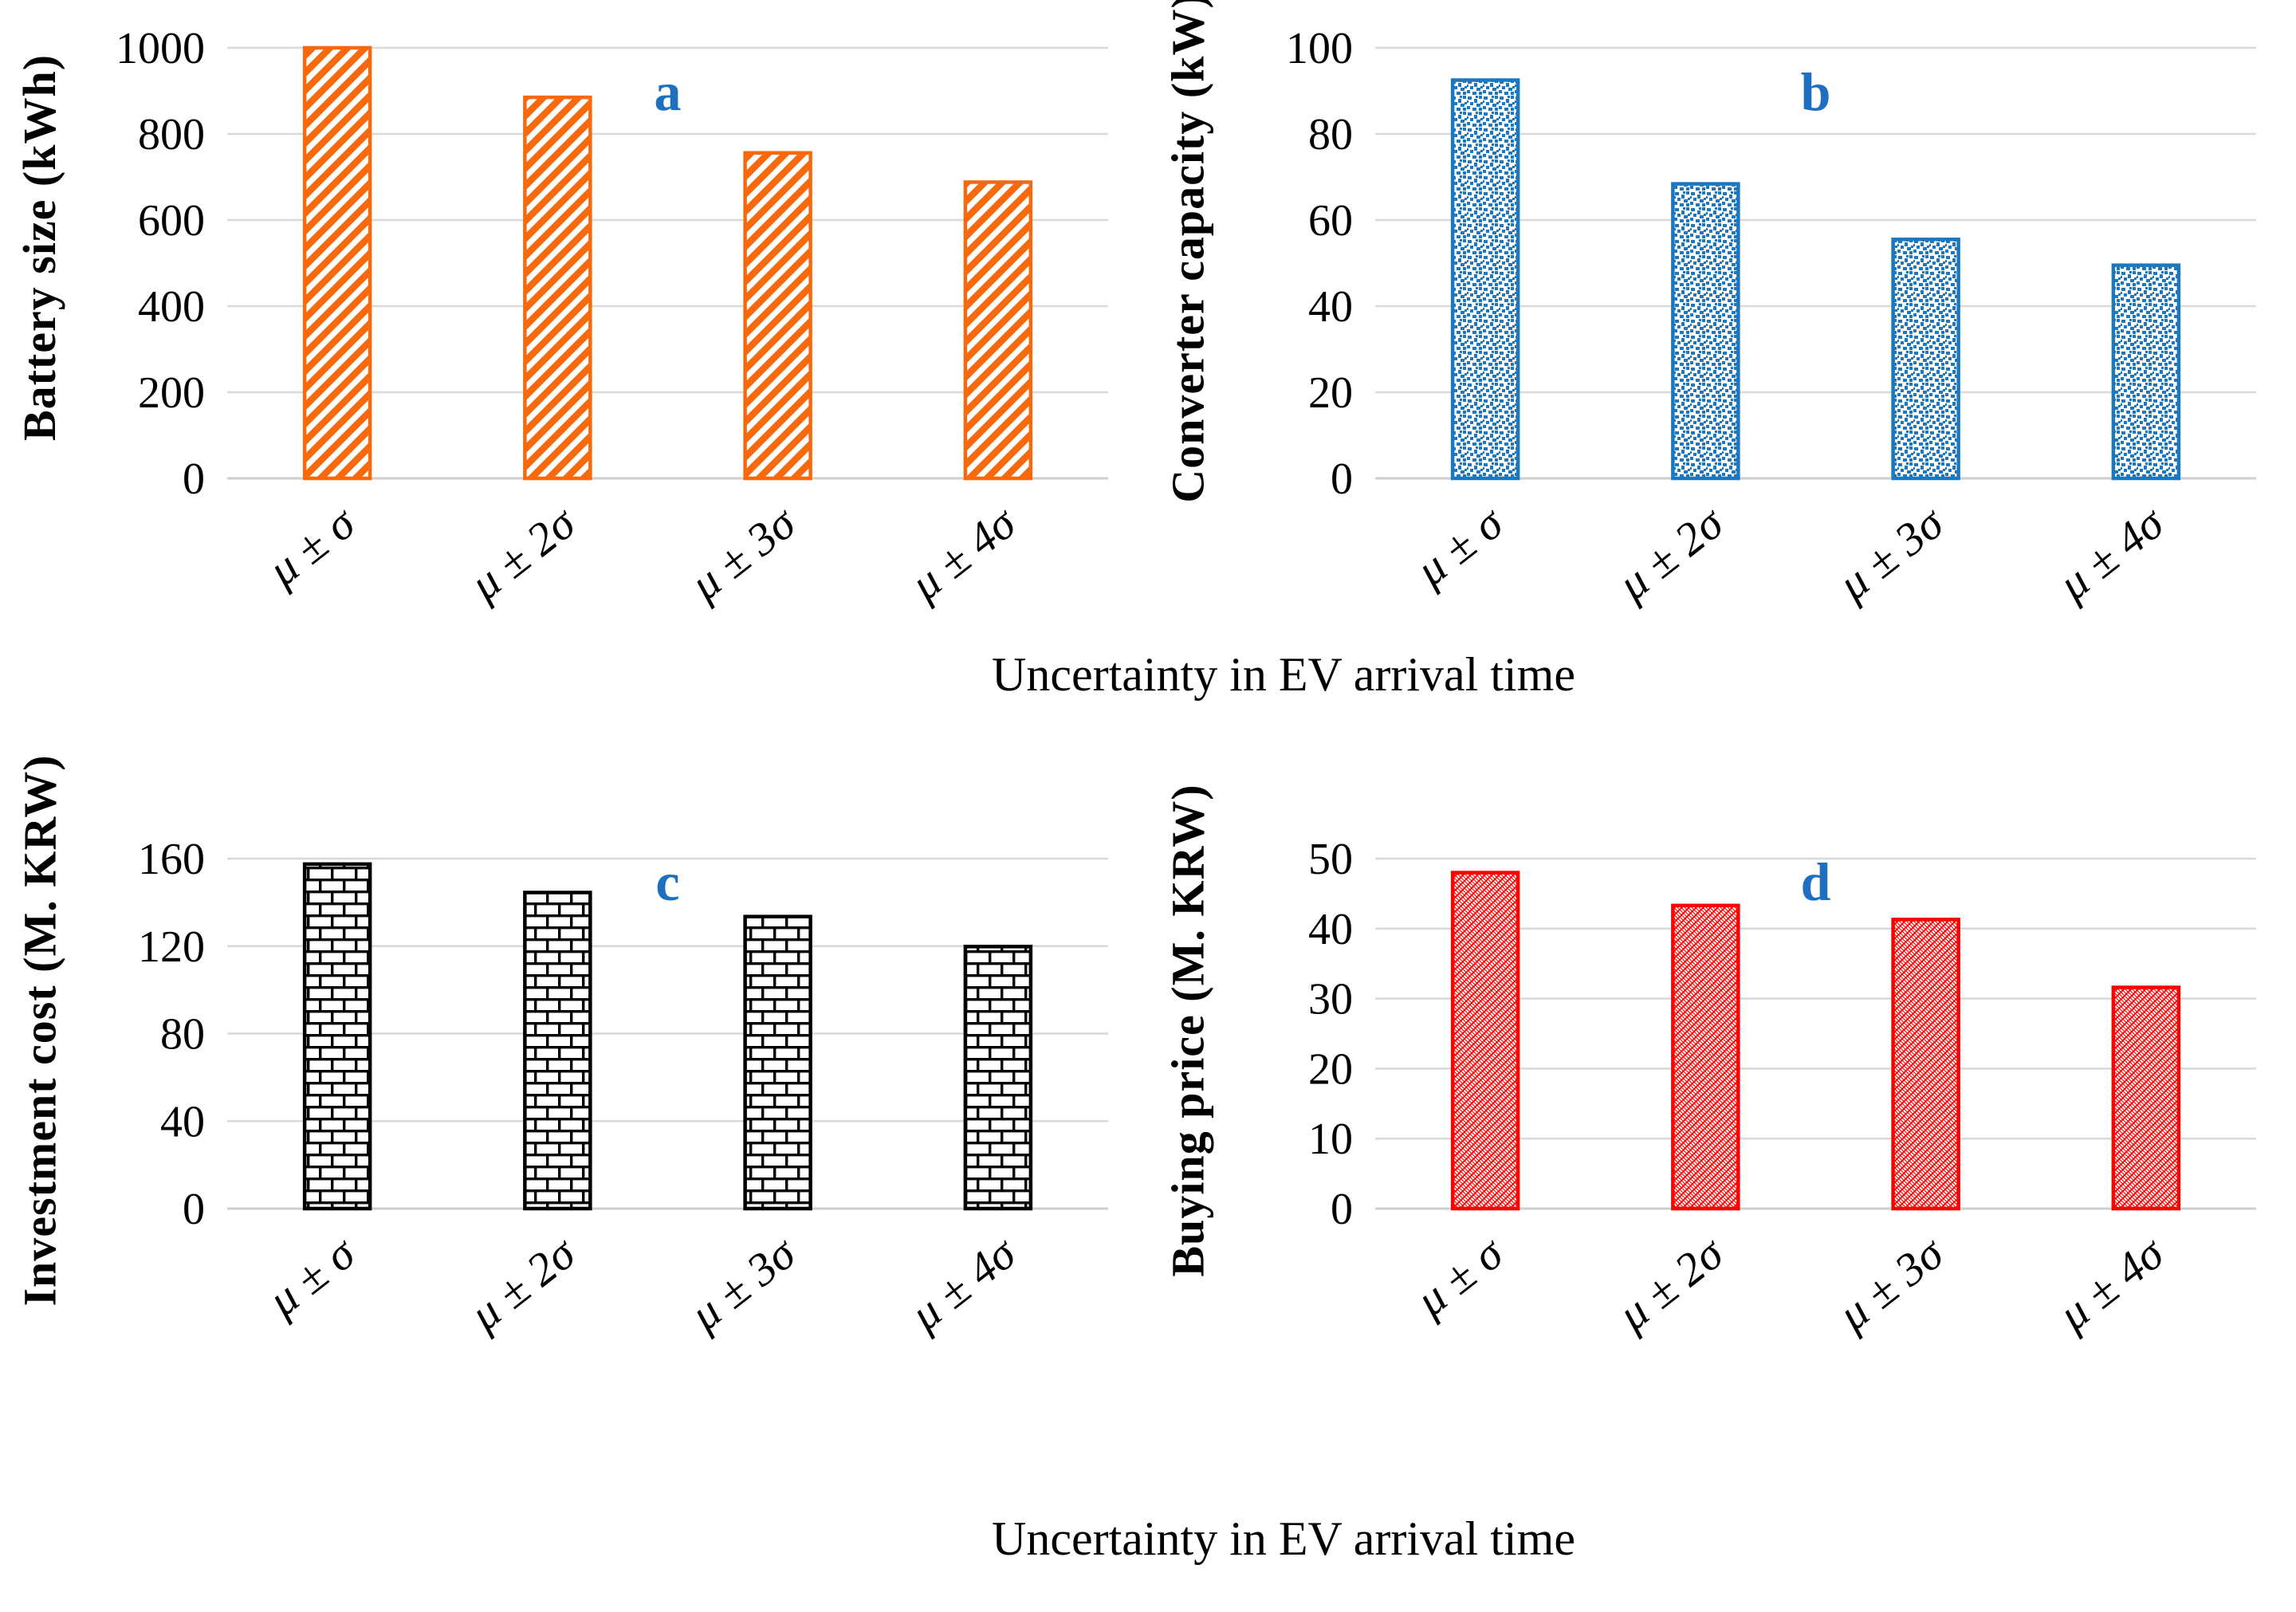  I want to click on y-tick-label: 600, so click(171, 221).